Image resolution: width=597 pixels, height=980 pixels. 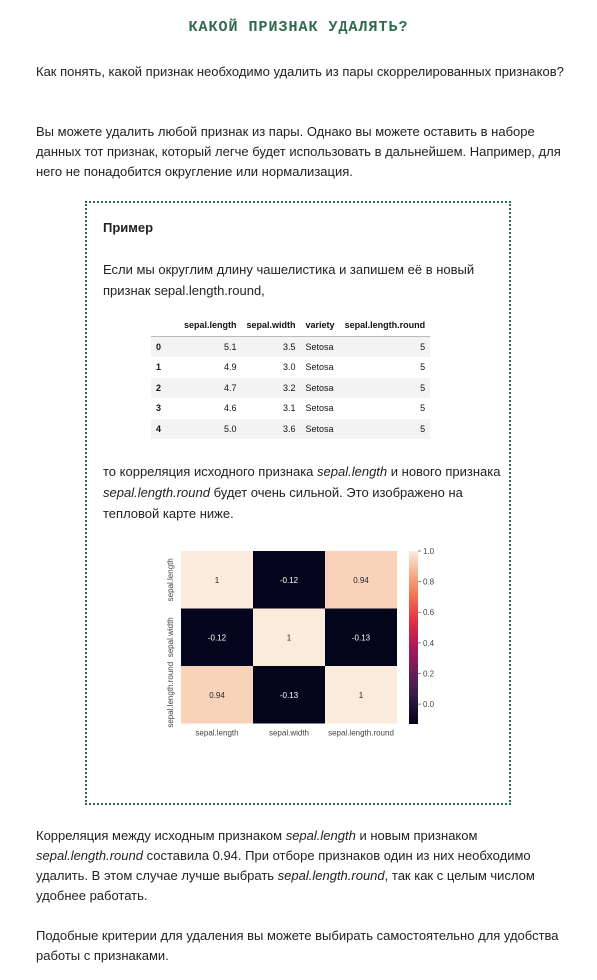 What do you see at coordinates (271, 326) in the screenshot?
I see `table-header-cell: sepal.width` at bounding box center [271, 326].